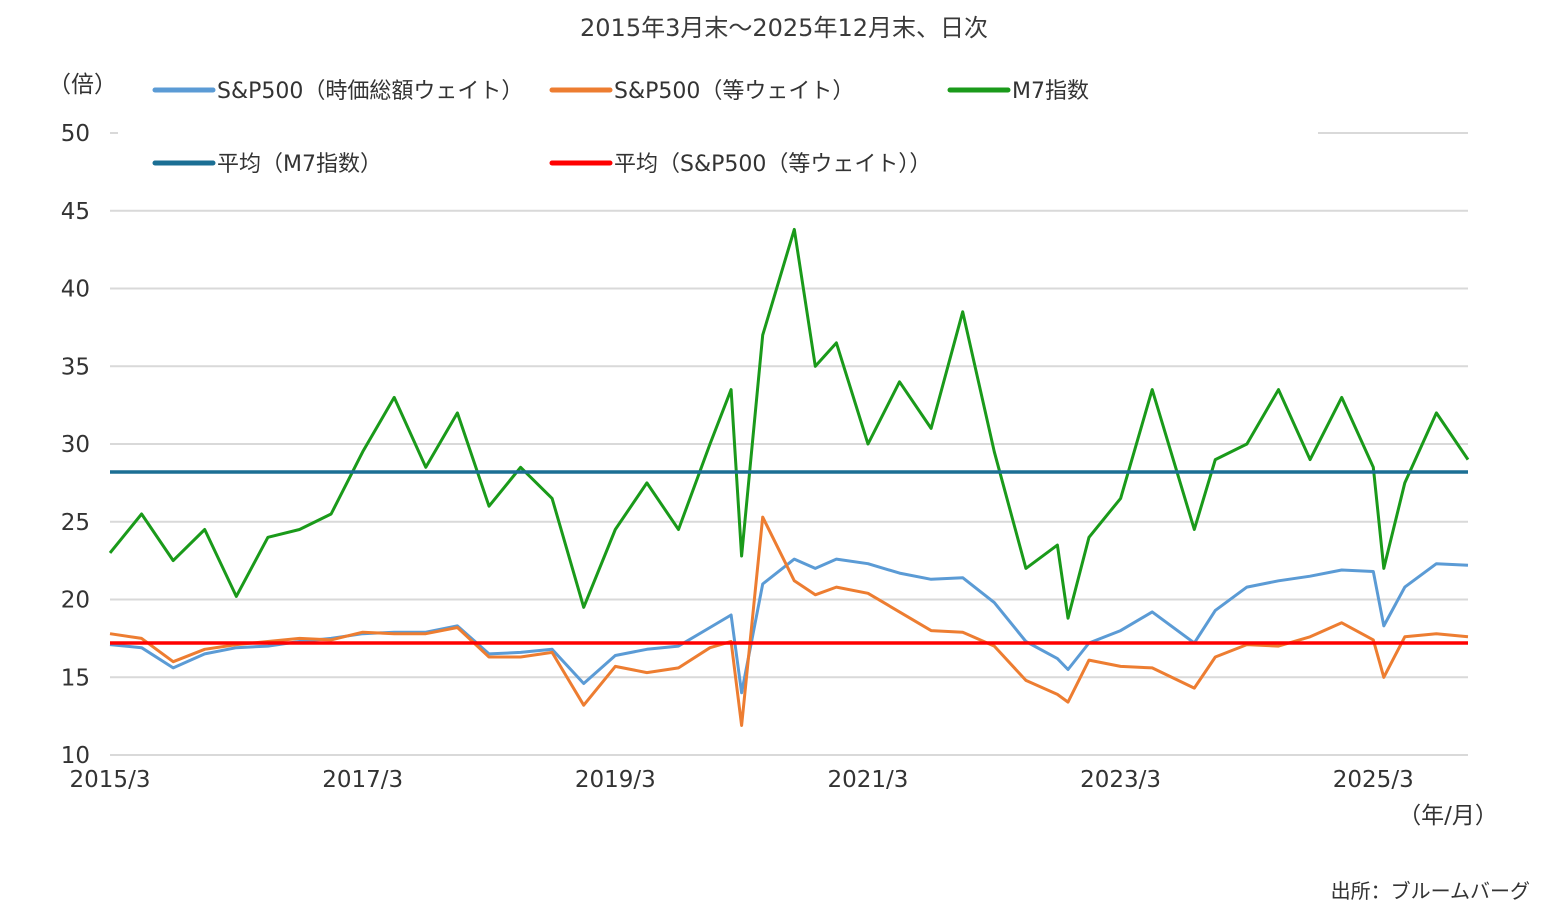 This screenshot has height=921, width=1564. Describe the element at coordinates (1373, 780) in the screenshot. I see `x-tick-label: 2025/3` at that location.